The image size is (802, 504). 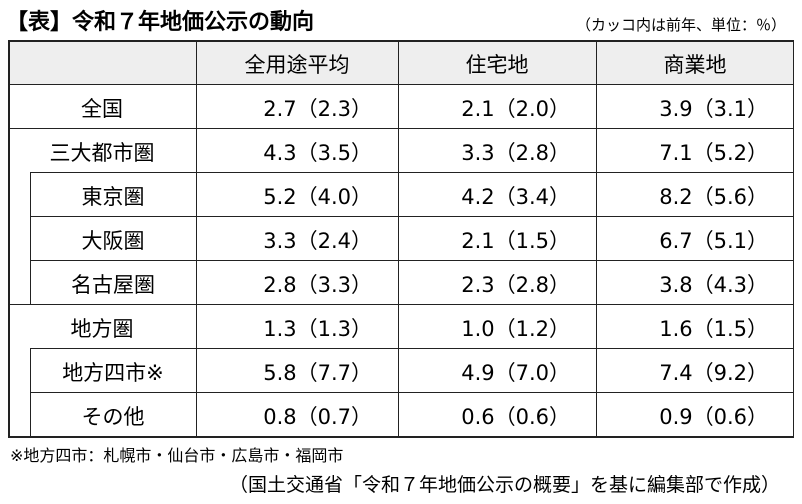 I want to click on table-cell: 1.3（1.3）, so click(x=317, y=329).